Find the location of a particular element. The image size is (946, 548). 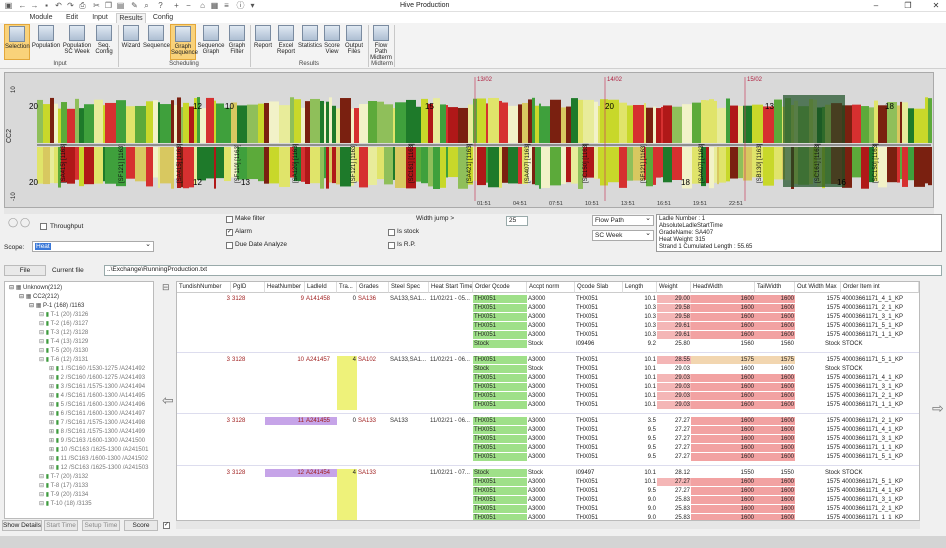

tree-node: ⊞ ▮ 4 /SC161 /1600-1300 /A141495 is located at coordinates (97, 396).